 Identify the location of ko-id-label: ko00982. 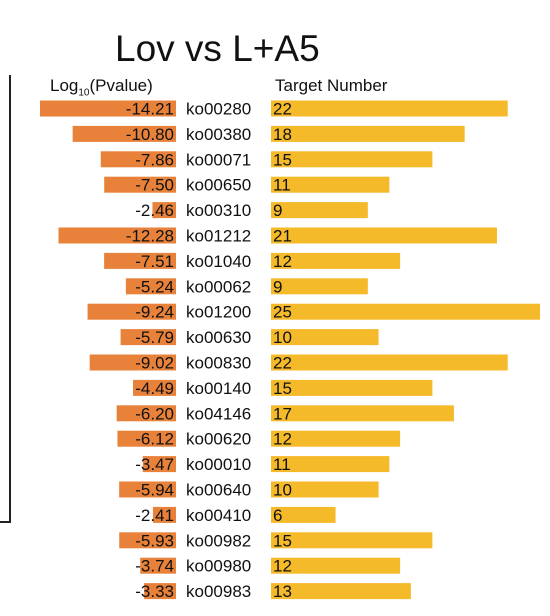
(218, 540).